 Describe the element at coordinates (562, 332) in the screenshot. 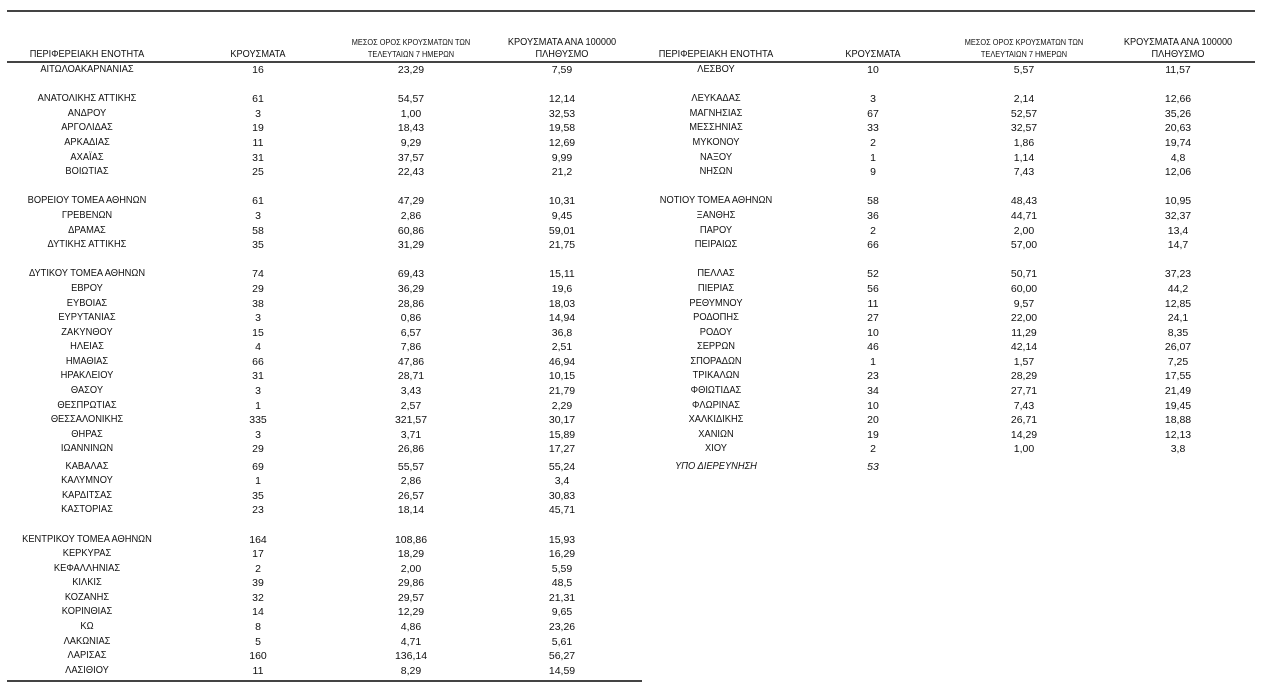

I see `per-100k-cell: 36,8` at that location.